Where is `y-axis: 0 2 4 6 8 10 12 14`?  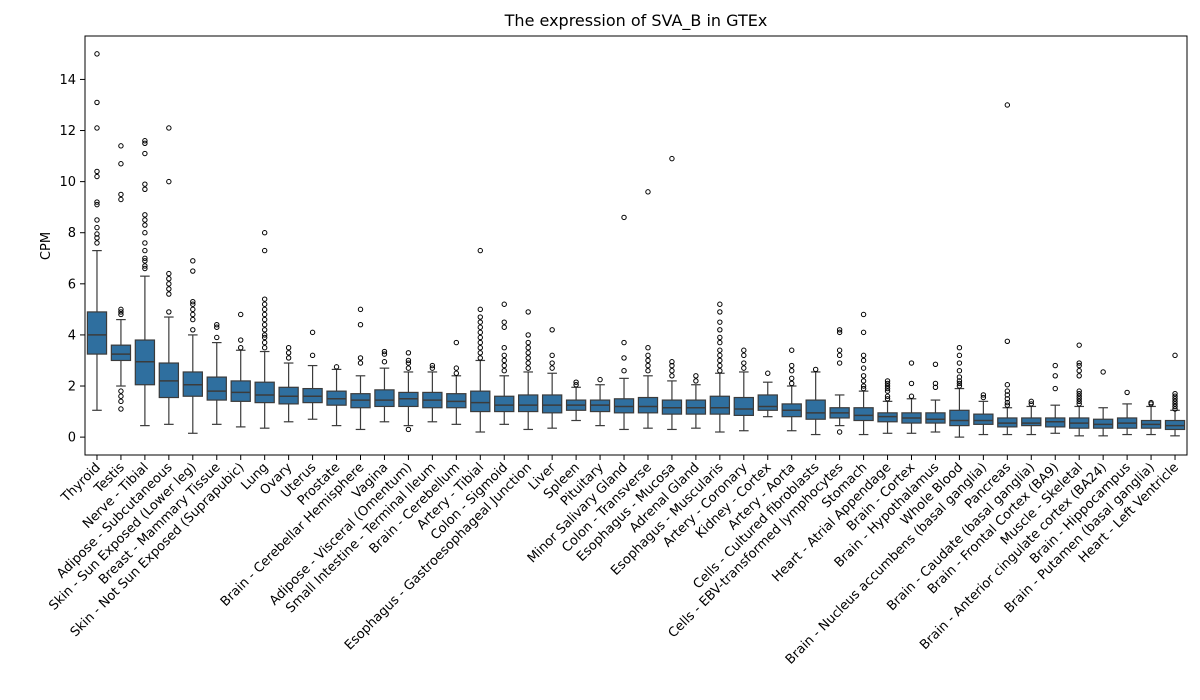
y-axis: 0 2 4 6 8 10 12 14 is located at coordinates (72, 259).